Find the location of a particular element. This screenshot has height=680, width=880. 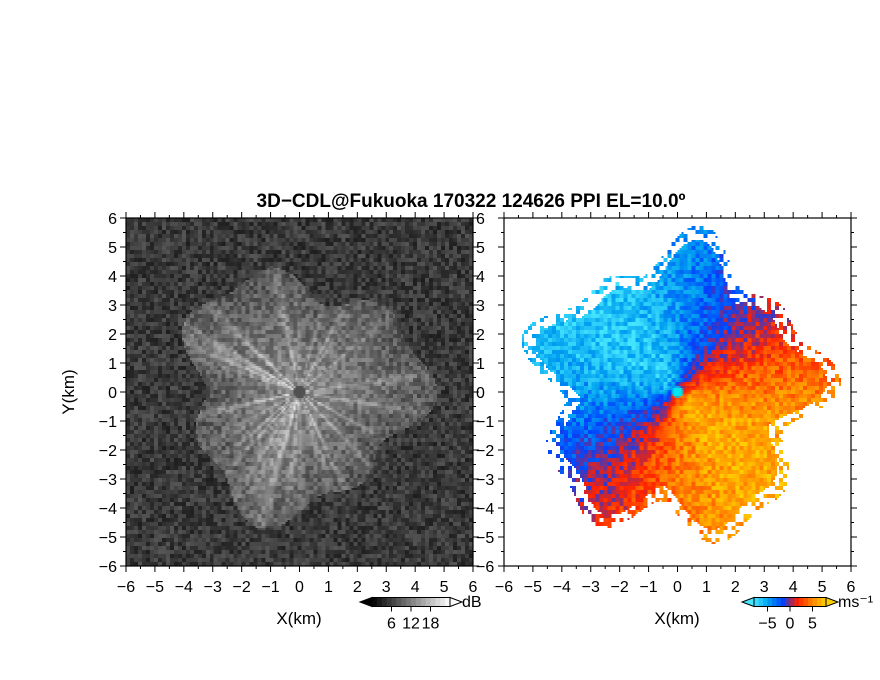

reflectivity-x-axis-label: X(km) is located at coordinates (298, 618).